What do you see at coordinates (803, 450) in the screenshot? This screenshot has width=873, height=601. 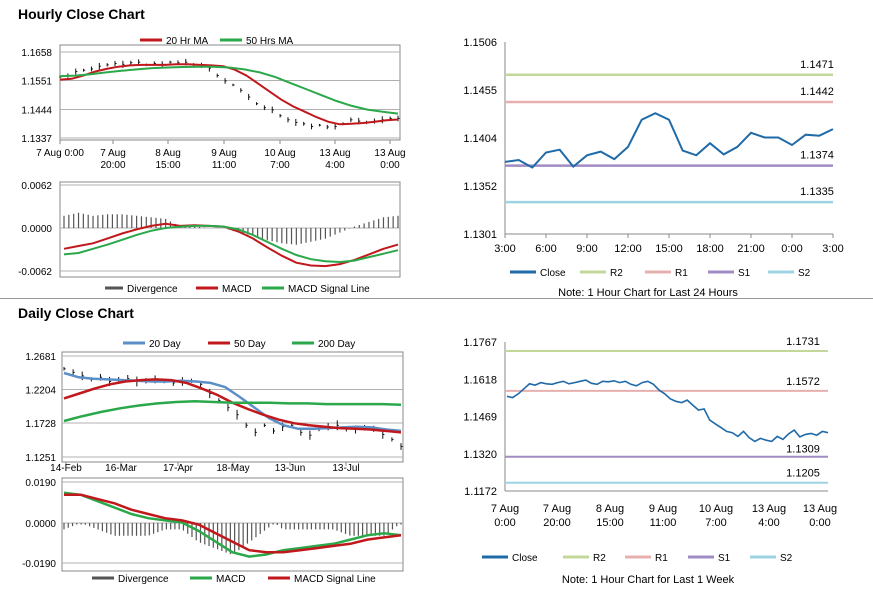 I see `lastweek-s1-level-label: 1.1309` at bounding box center [803, 450].